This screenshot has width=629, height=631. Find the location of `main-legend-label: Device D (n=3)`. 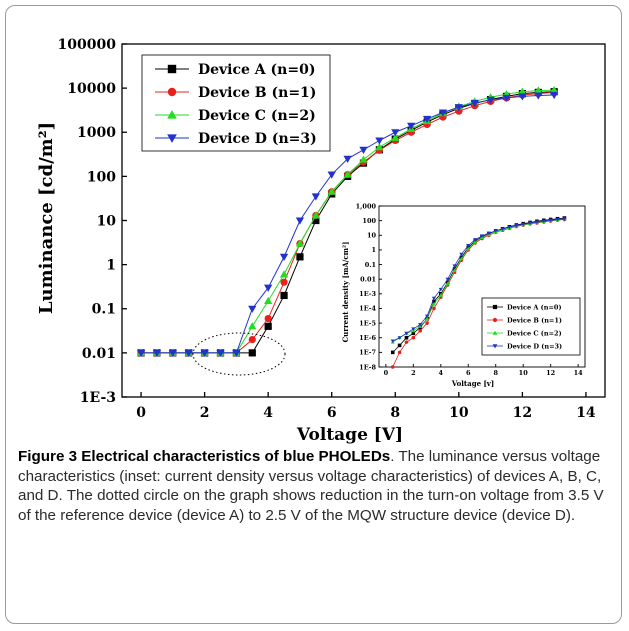

main-legend-label: Device D (n=3) is located at coordinates (257, 139).